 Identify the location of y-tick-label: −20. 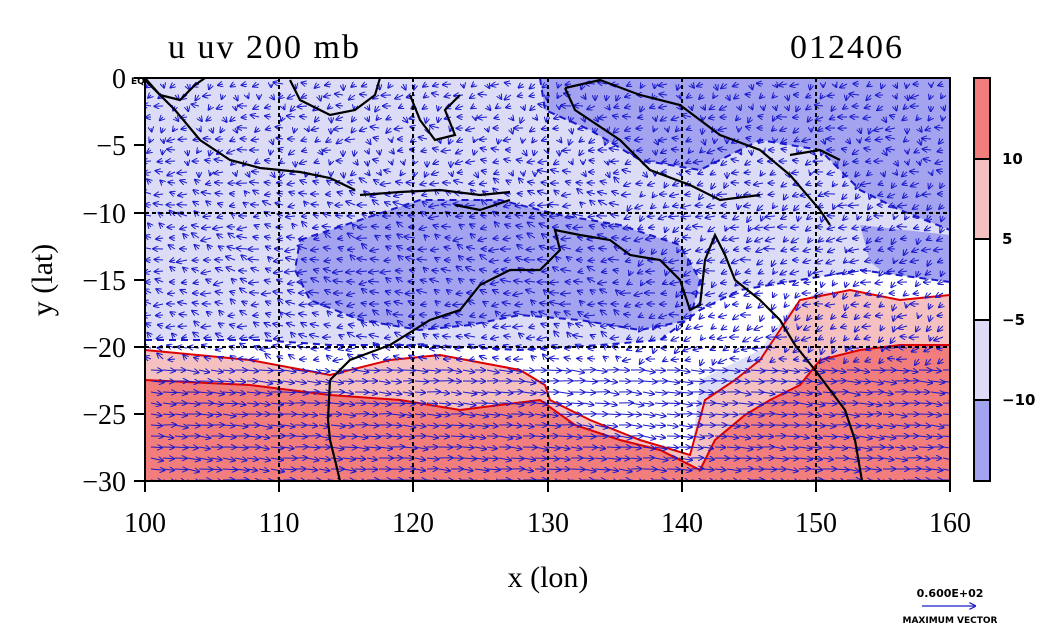
(104, 348).